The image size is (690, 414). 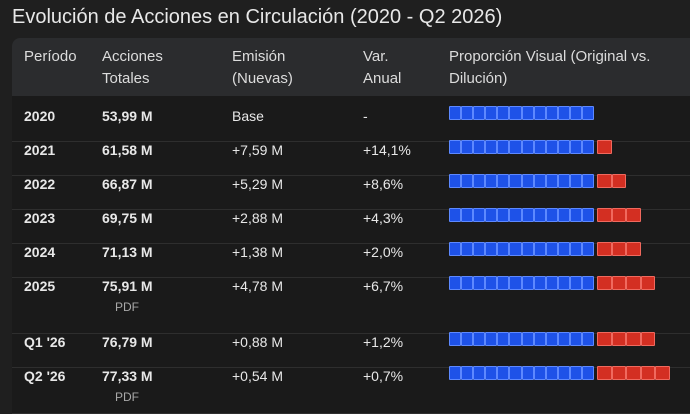 What do you see at coordinates (257, 286) in the screenshot?
I see `emission-cell: +4,78 M` at bounding box center [257, 286].